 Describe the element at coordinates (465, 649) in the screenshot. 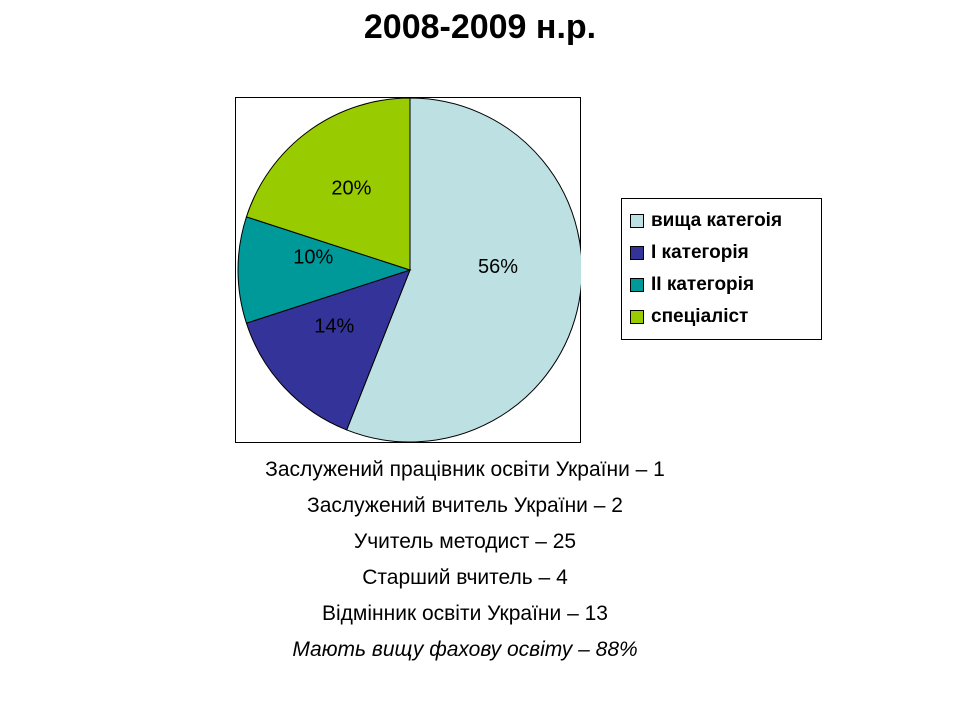

I see `note-line: Мають вищу фахову освіту – 88%` at that location.